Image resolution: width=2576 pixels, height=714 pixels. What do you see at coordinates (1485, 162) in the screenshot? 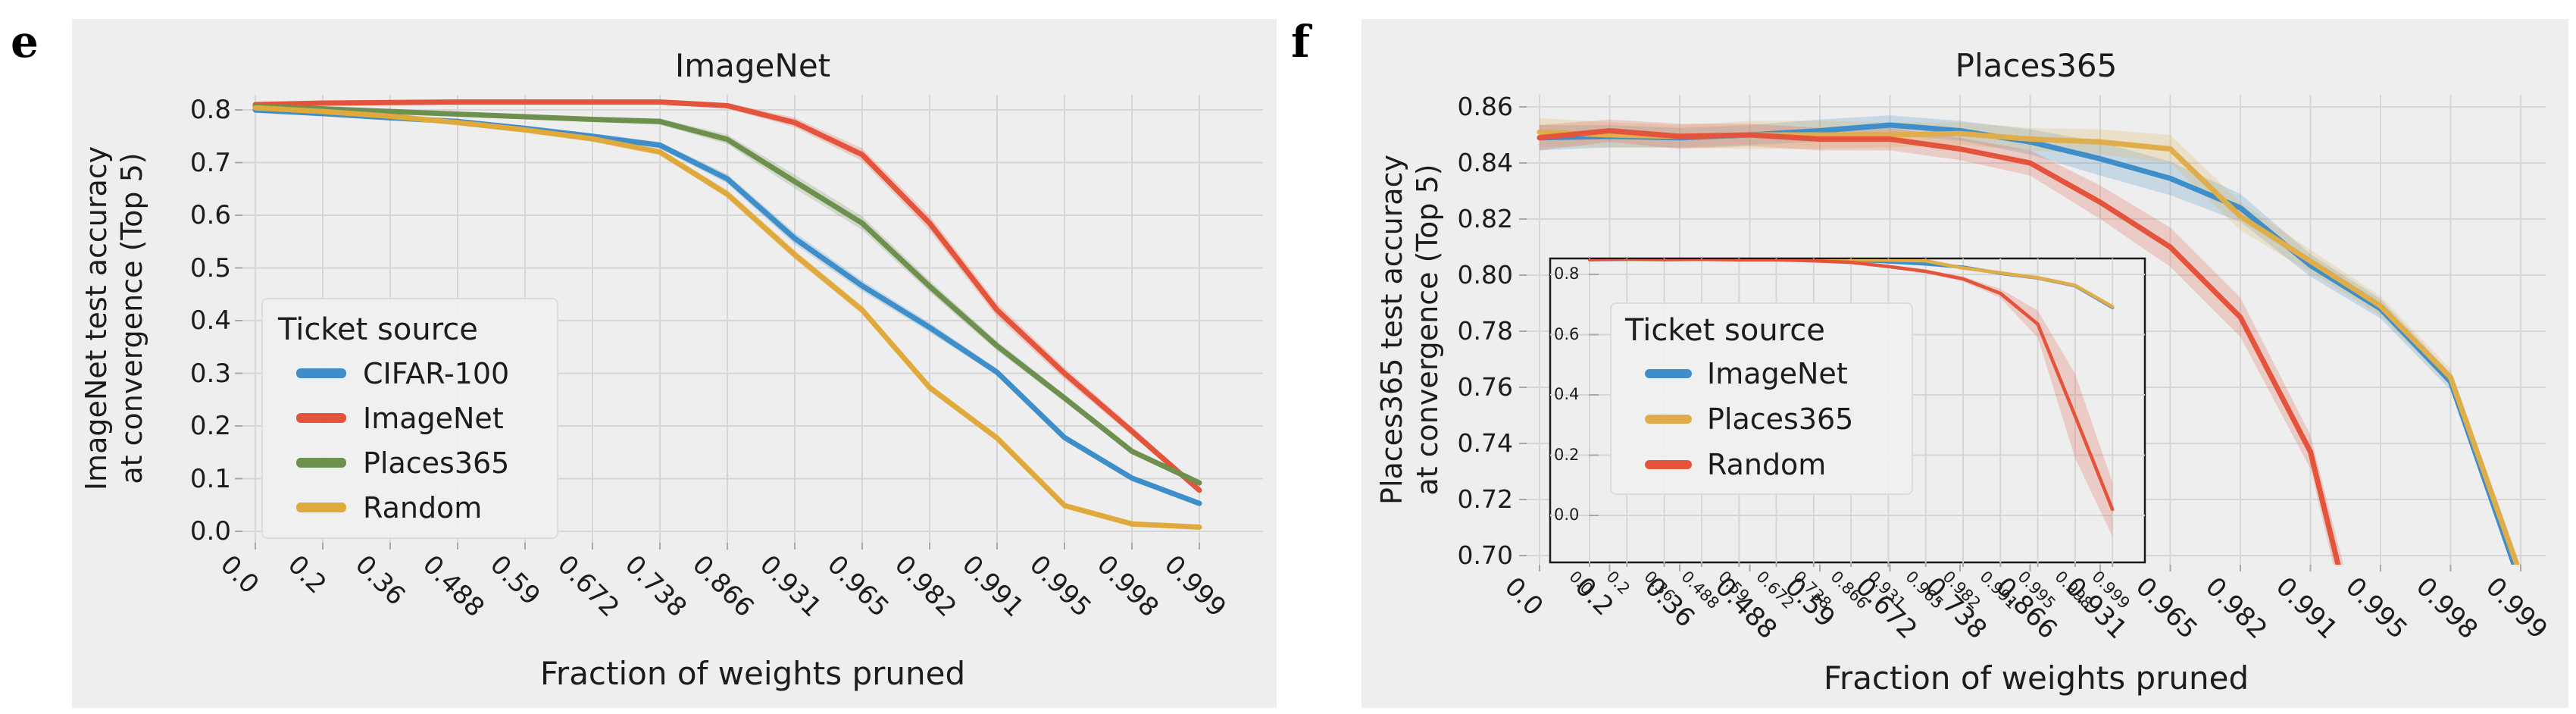
I see `f-ytick-label: 0.84` at bounding box center [1485, 162].